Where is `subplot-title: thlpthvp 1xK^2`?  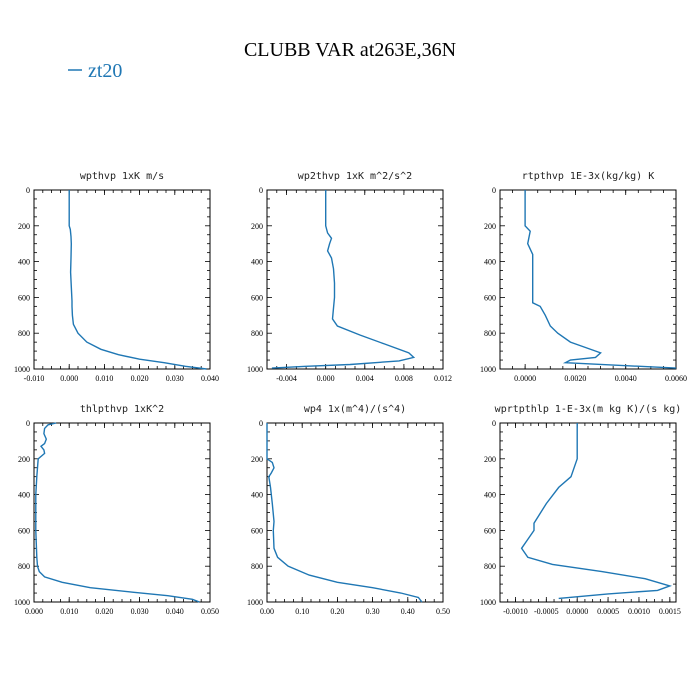 subplot-title: thlpthvp 1xK^2 is located at coordinates (122, 409).